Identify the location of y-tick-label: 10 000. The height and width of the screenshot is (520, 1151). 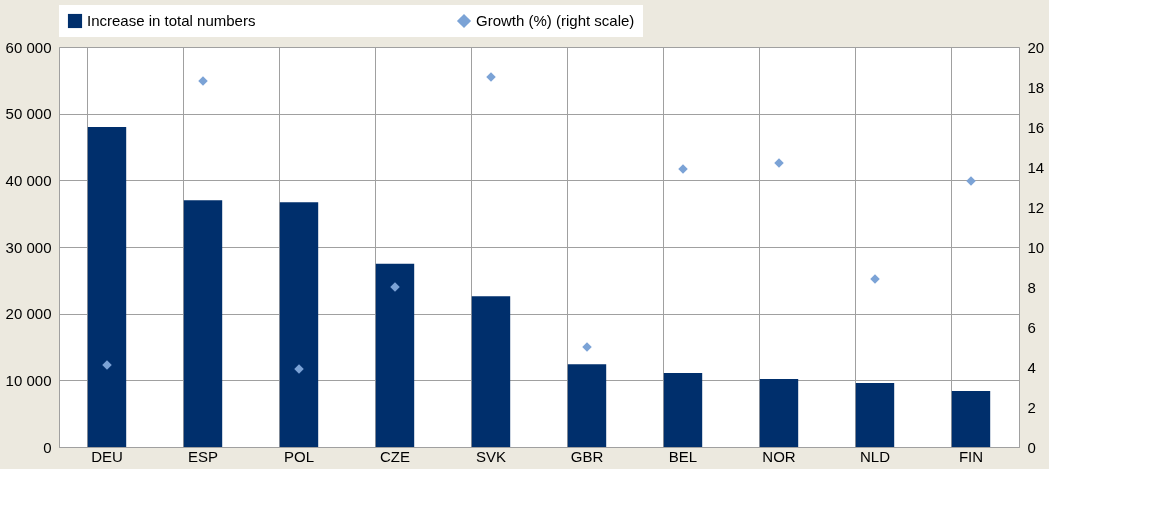
(28, 380).